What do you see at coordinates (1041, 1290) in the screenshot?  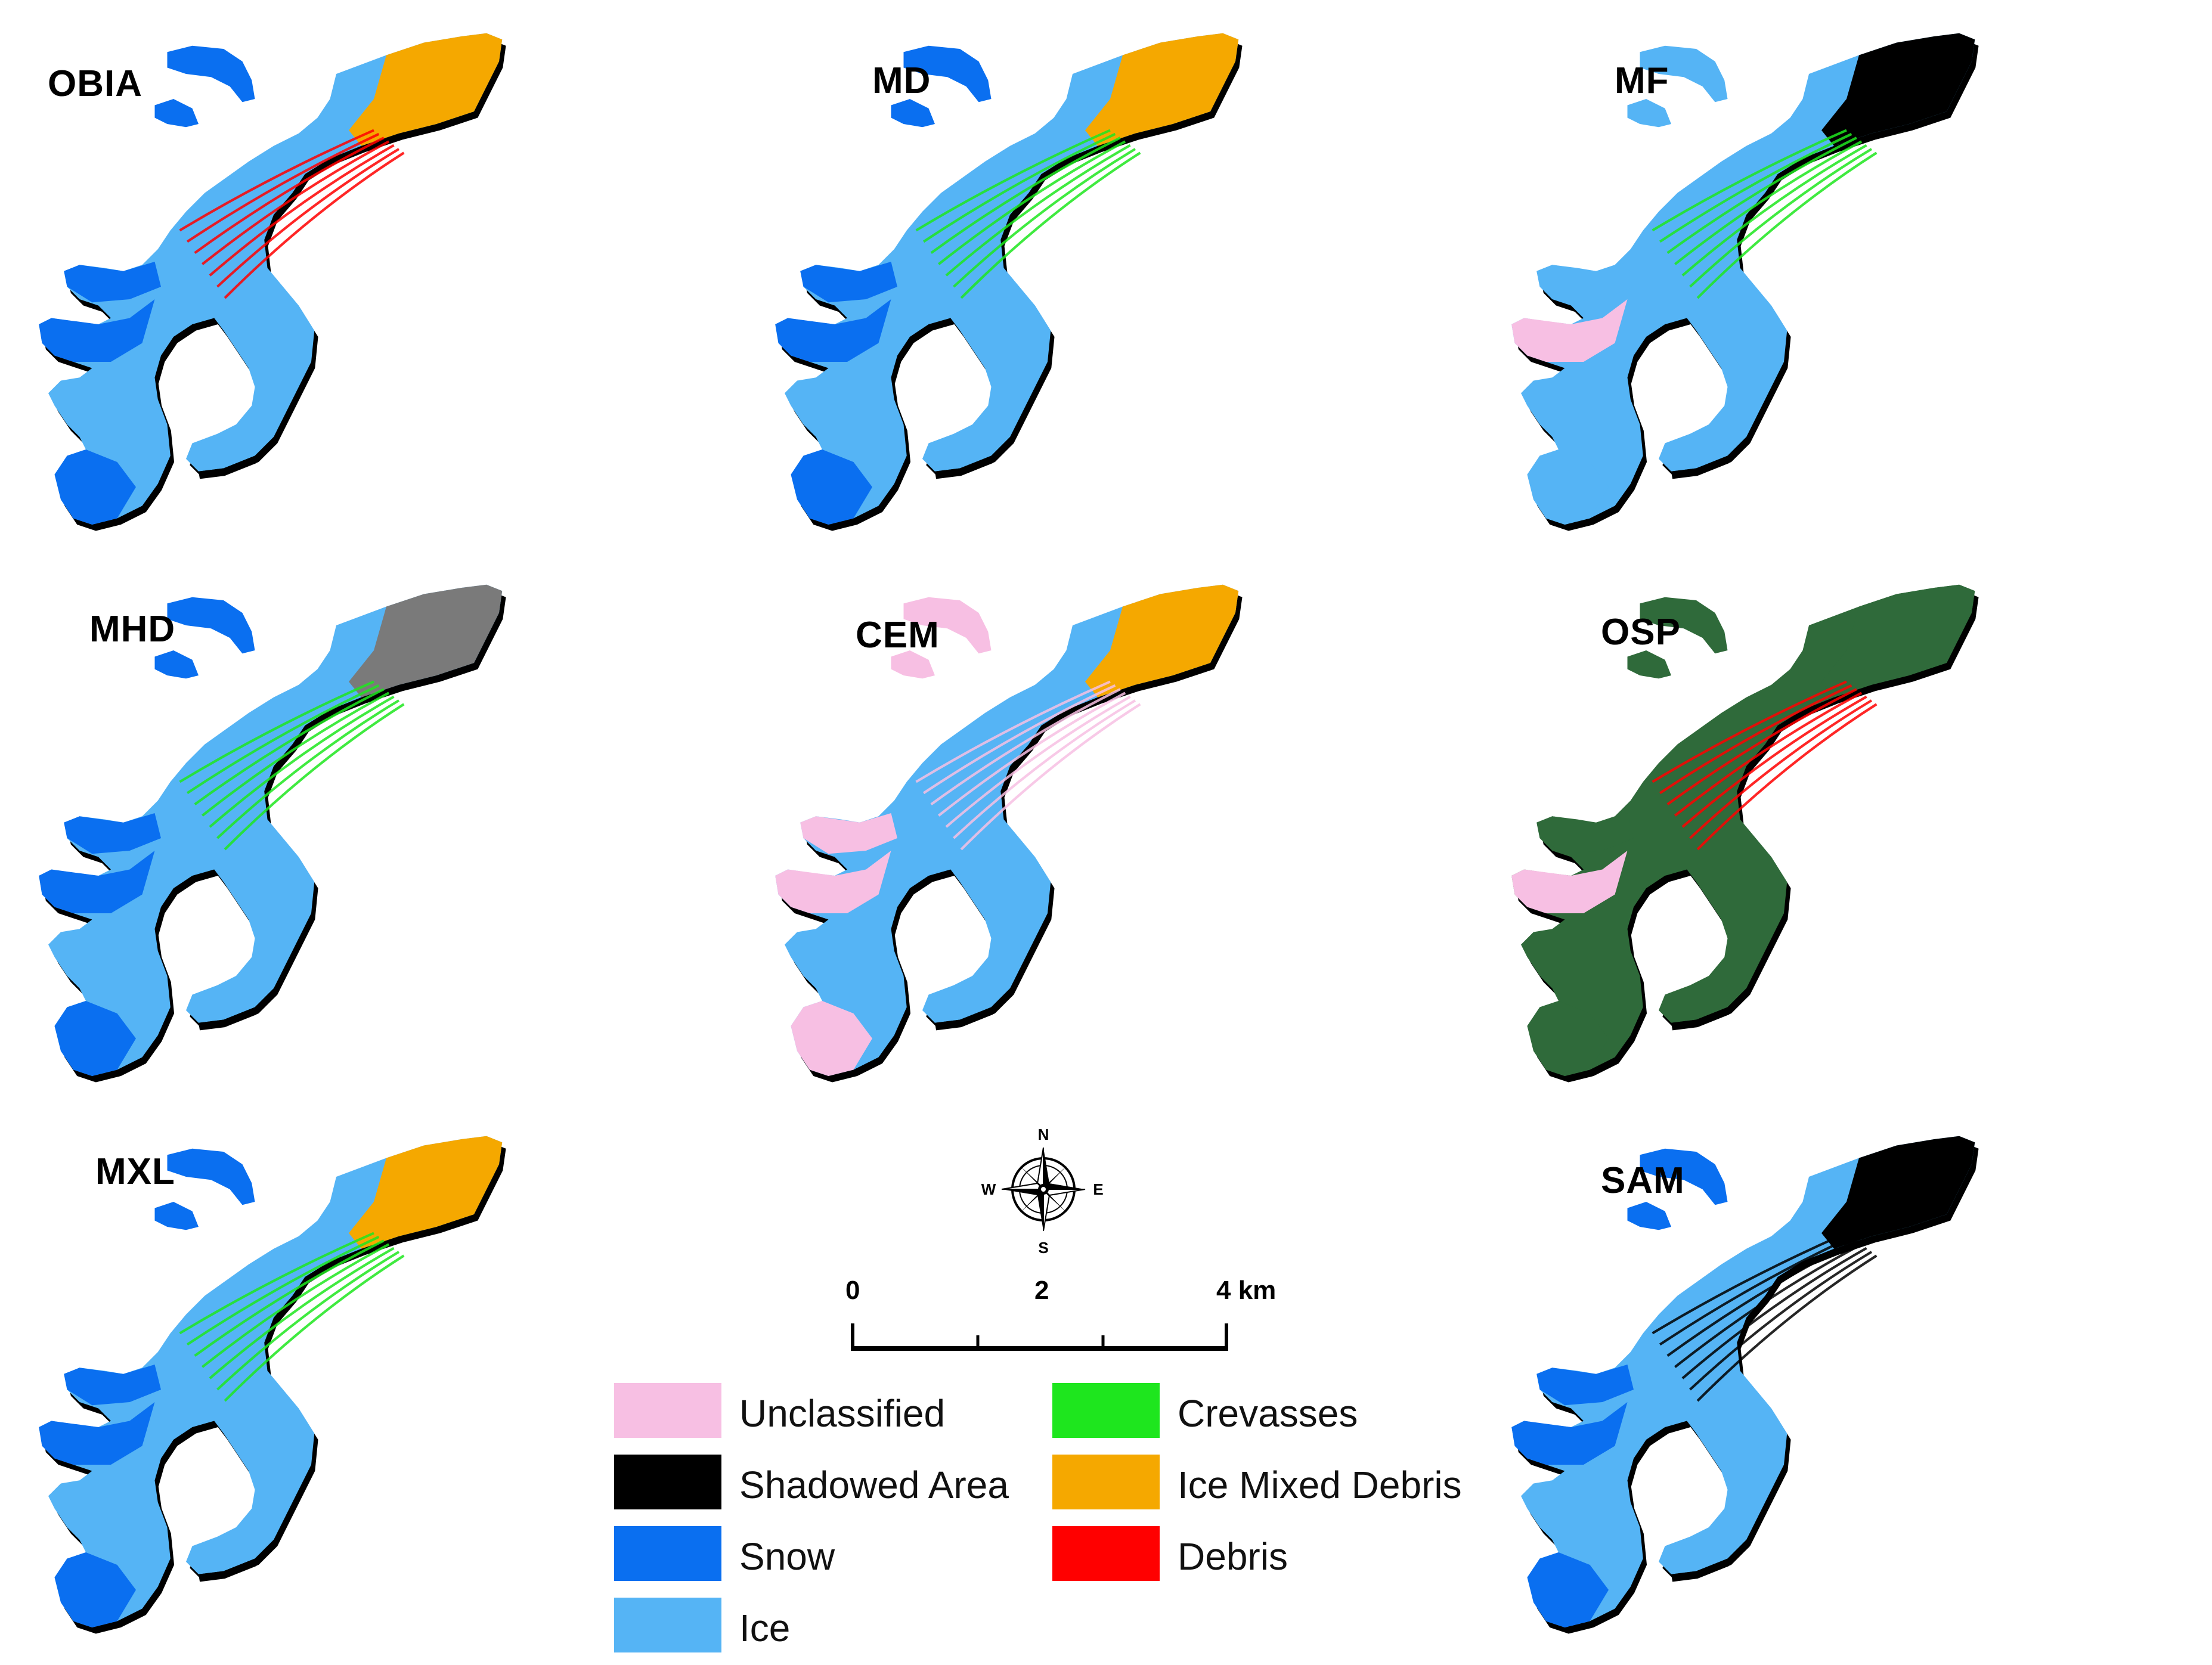 I see `scale-label-2: 2` at bounding box center [1041, 1290].